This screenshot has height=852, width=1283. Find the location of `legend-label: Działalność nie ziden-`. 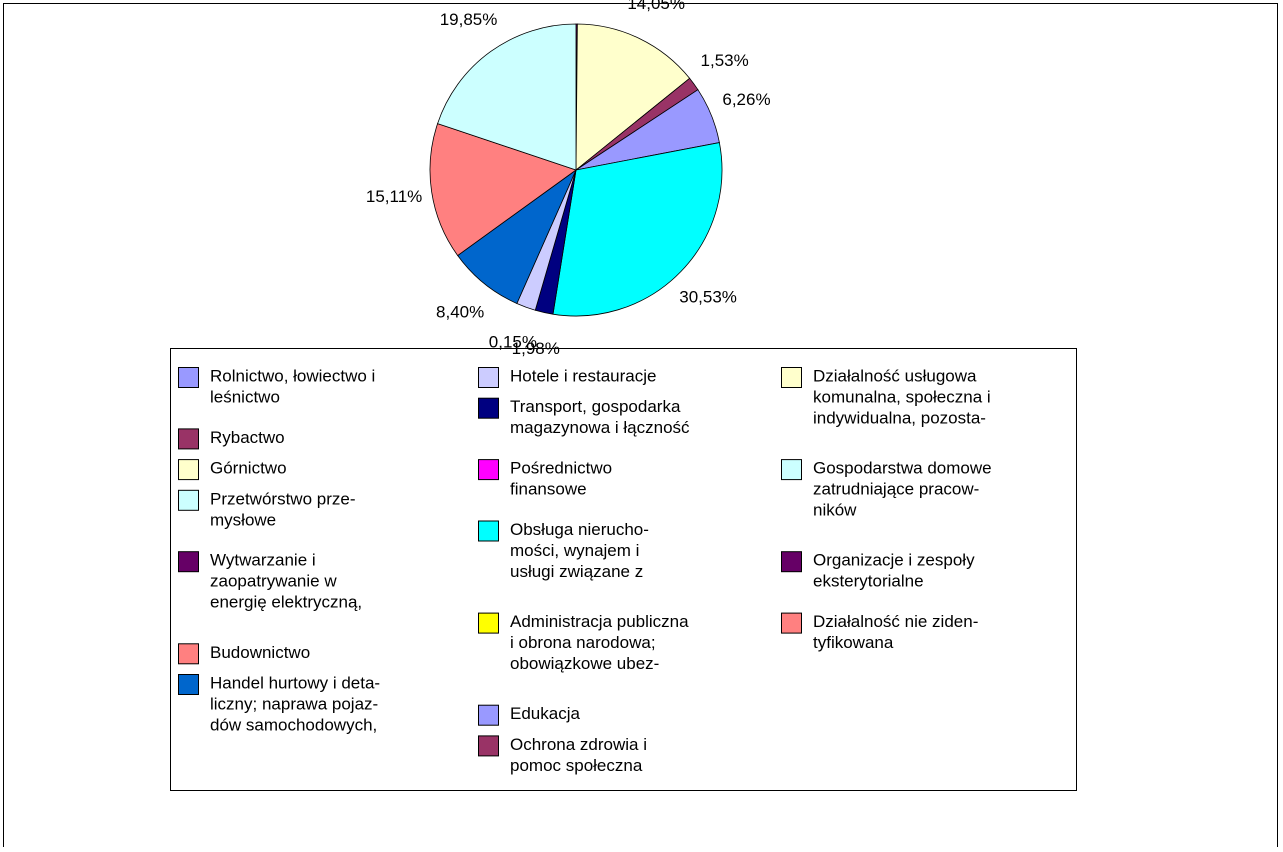

legend-label: Działalność nie ziden- is located at coordinates (895, 621).